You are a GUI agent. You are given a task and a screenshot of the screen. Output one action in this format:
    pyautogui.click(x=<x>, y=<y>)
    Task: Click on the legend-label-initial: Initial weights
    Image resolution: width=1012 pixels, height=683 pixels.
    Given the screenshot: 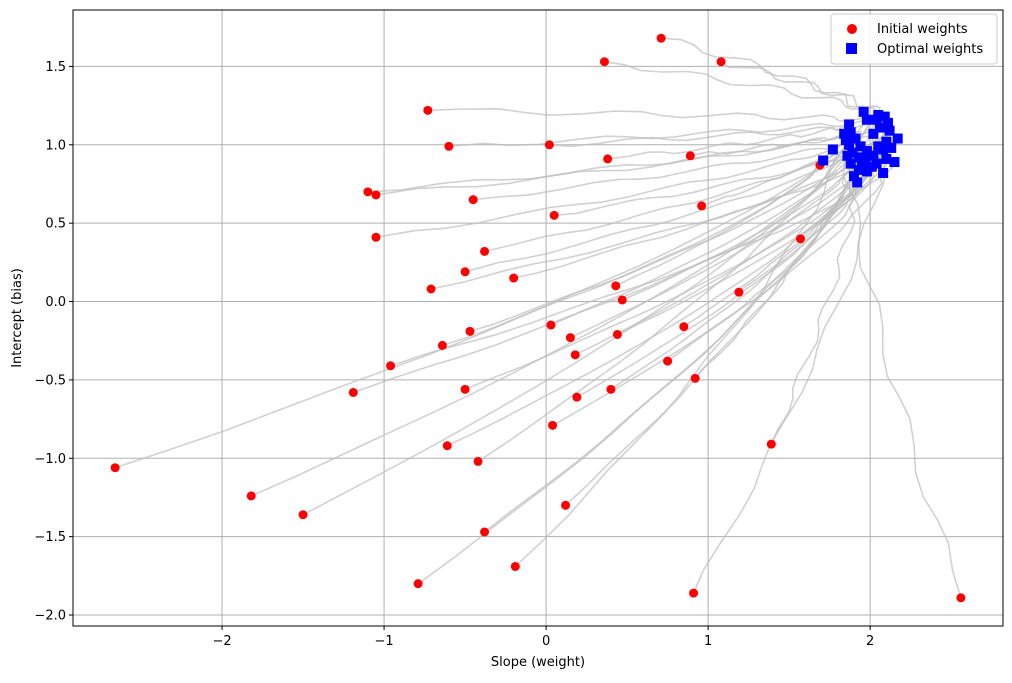 What is the action you would take?
    pyautogui.click(x=922, y=29)
    